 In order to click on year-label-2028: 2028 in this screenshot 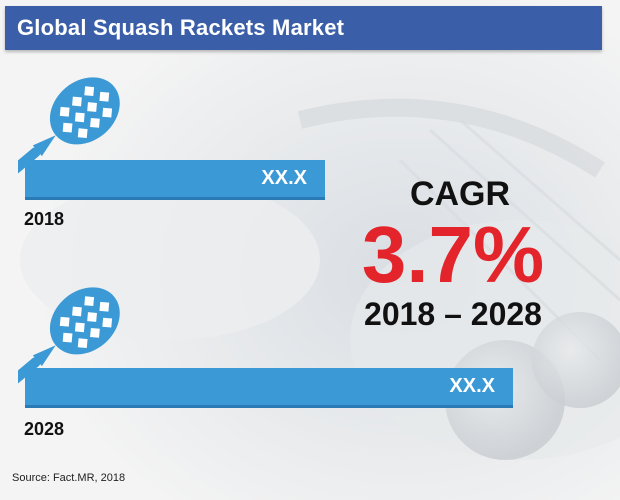, I will do `click(44, 429)`.